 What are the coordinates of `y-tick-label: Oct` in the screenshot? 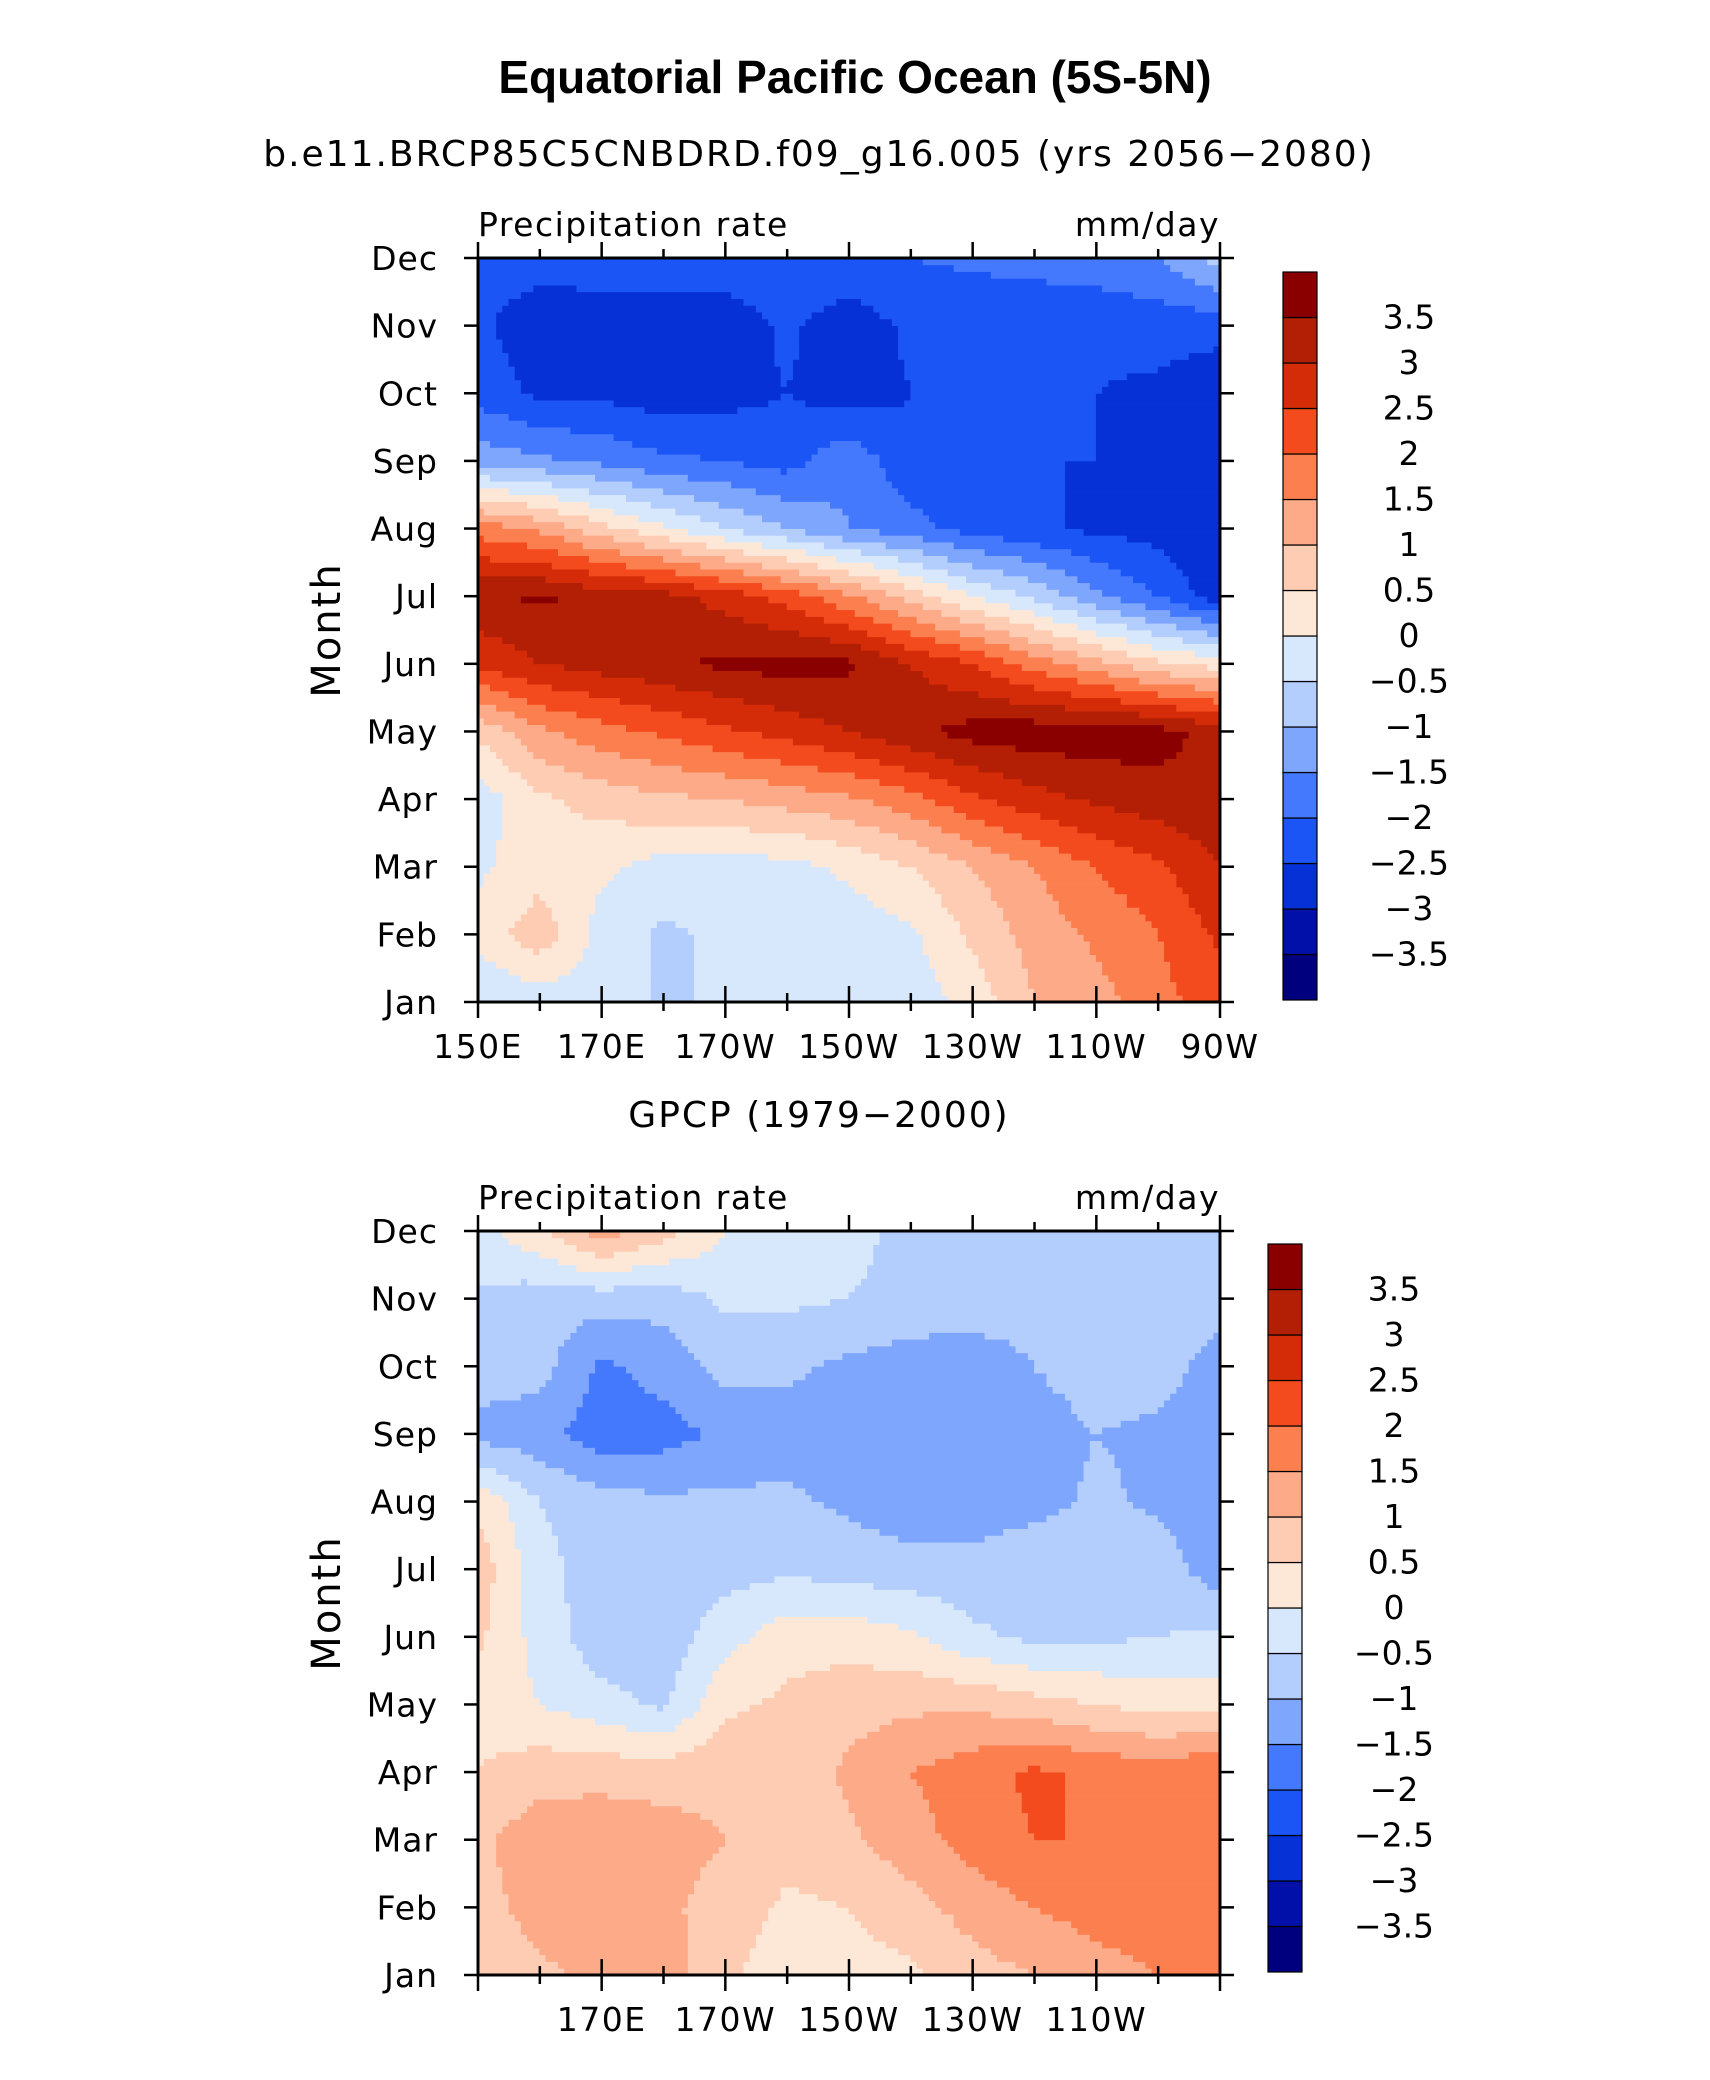 It's located at (408, 393).